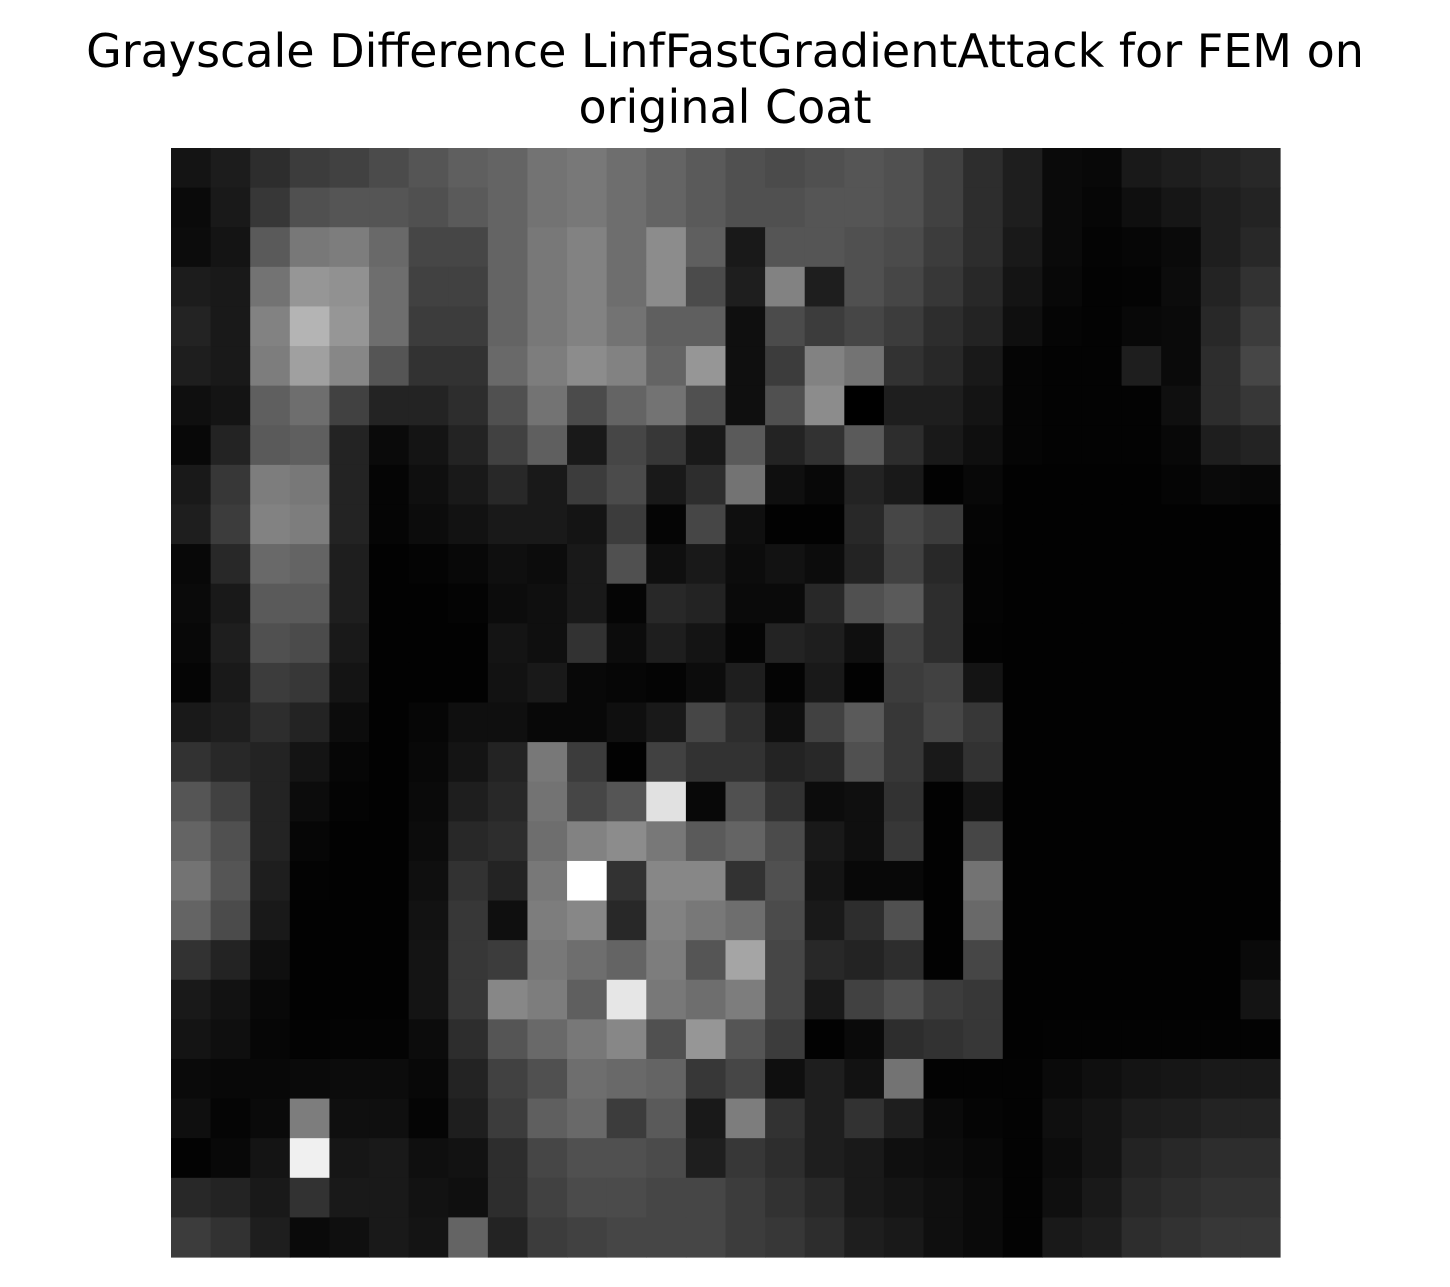 The width and height of the screenshot is (1450, 1287). I want to click on heatmap-cell-r24-c16, so click(824, 1118).